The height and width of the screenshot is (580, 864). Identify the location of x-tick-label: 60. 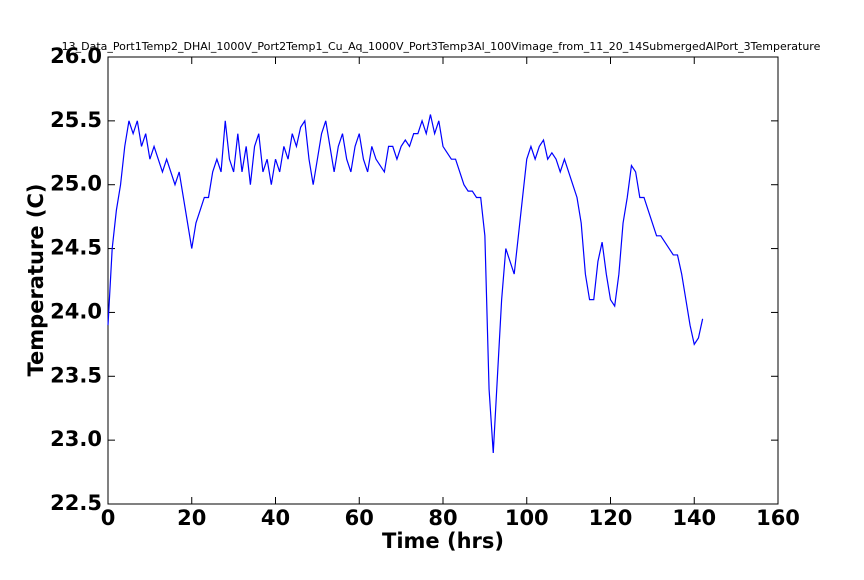
(359, 518).